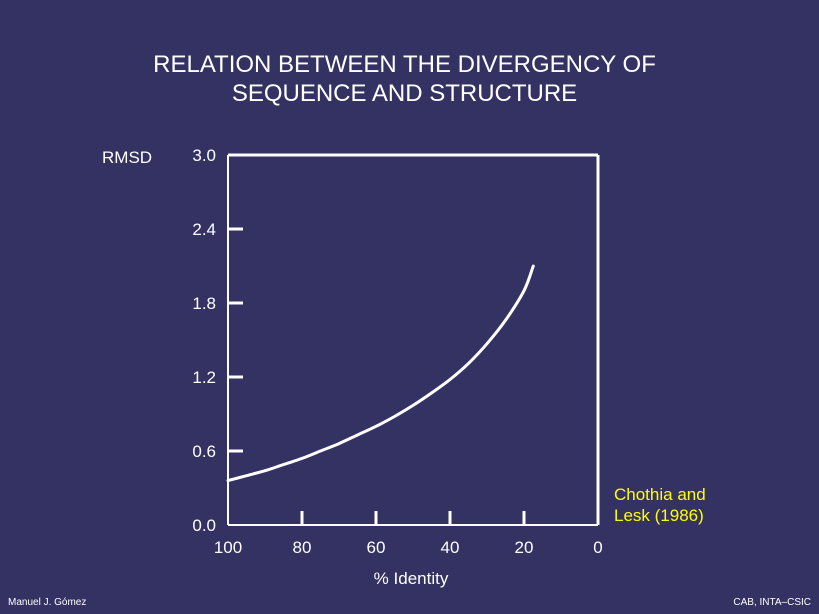  Describe the element at coordinates (450, 547) in the screenshot. I see `x-tick-label: 40` at that location.